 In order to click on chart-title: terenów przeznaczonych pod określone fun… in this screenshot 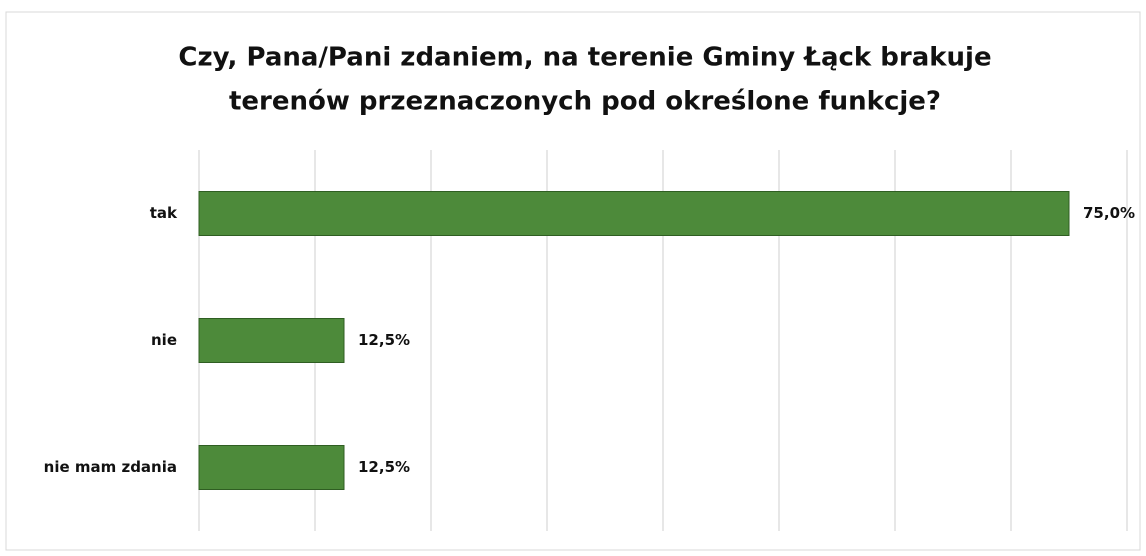, I will do `click(585, 102)`.